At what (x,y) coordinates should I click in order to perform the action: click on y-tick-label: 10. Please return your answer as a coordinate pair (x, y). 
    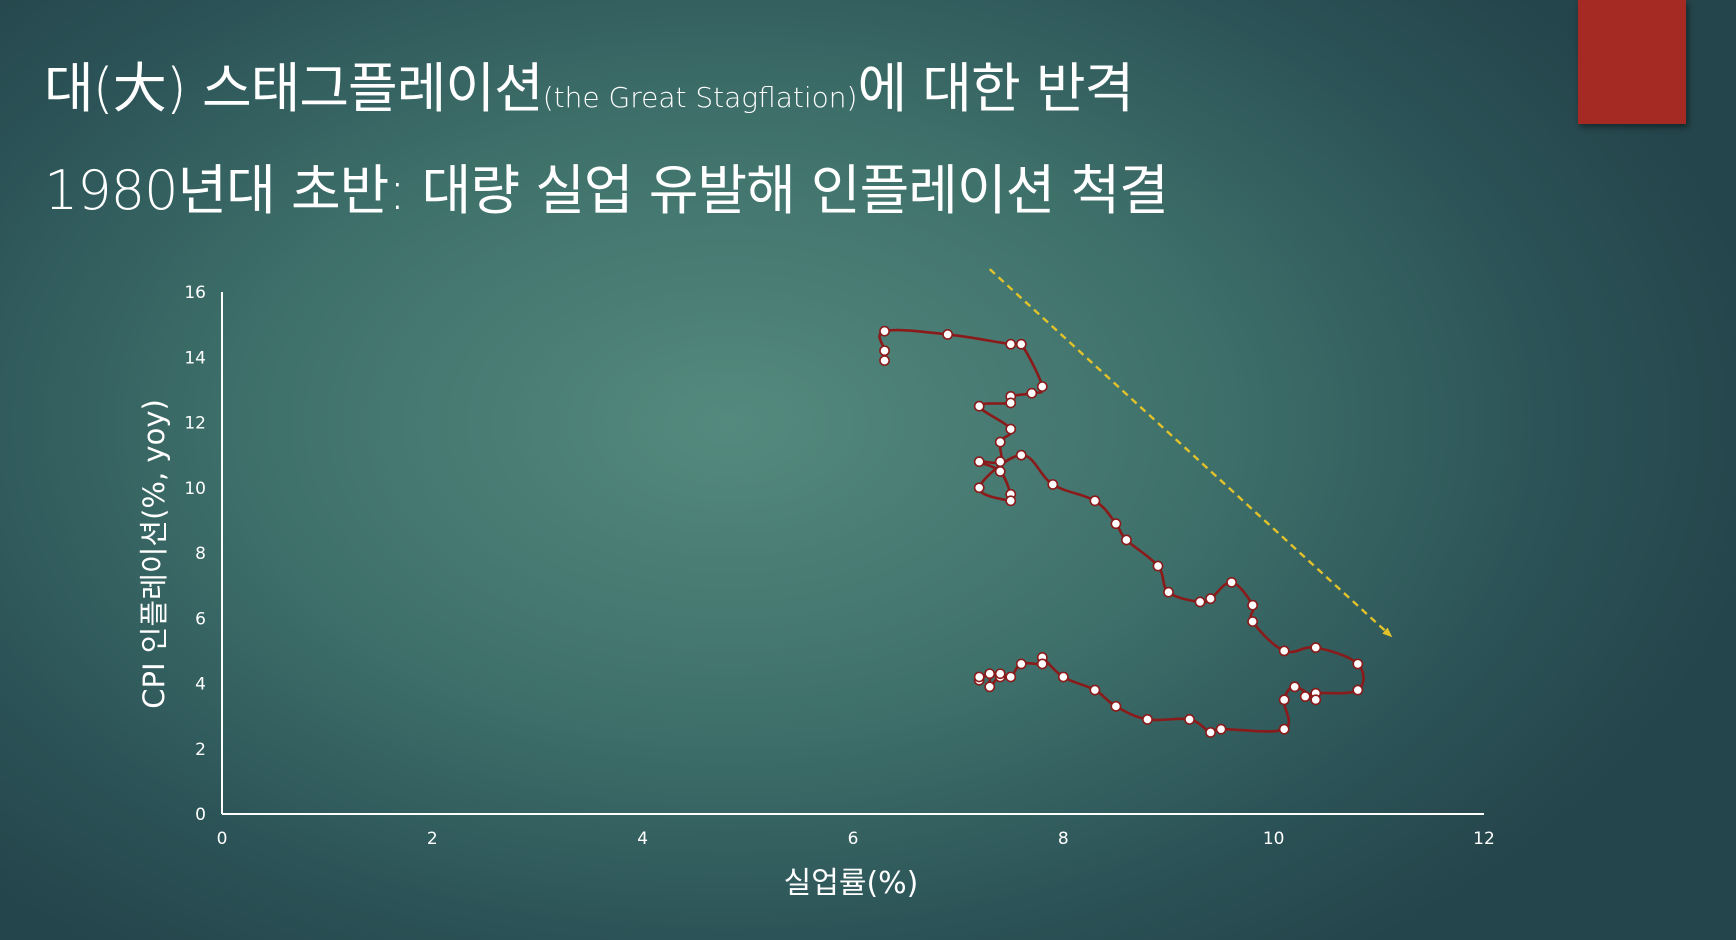
    Looking at the image, I should click on (195, 489).